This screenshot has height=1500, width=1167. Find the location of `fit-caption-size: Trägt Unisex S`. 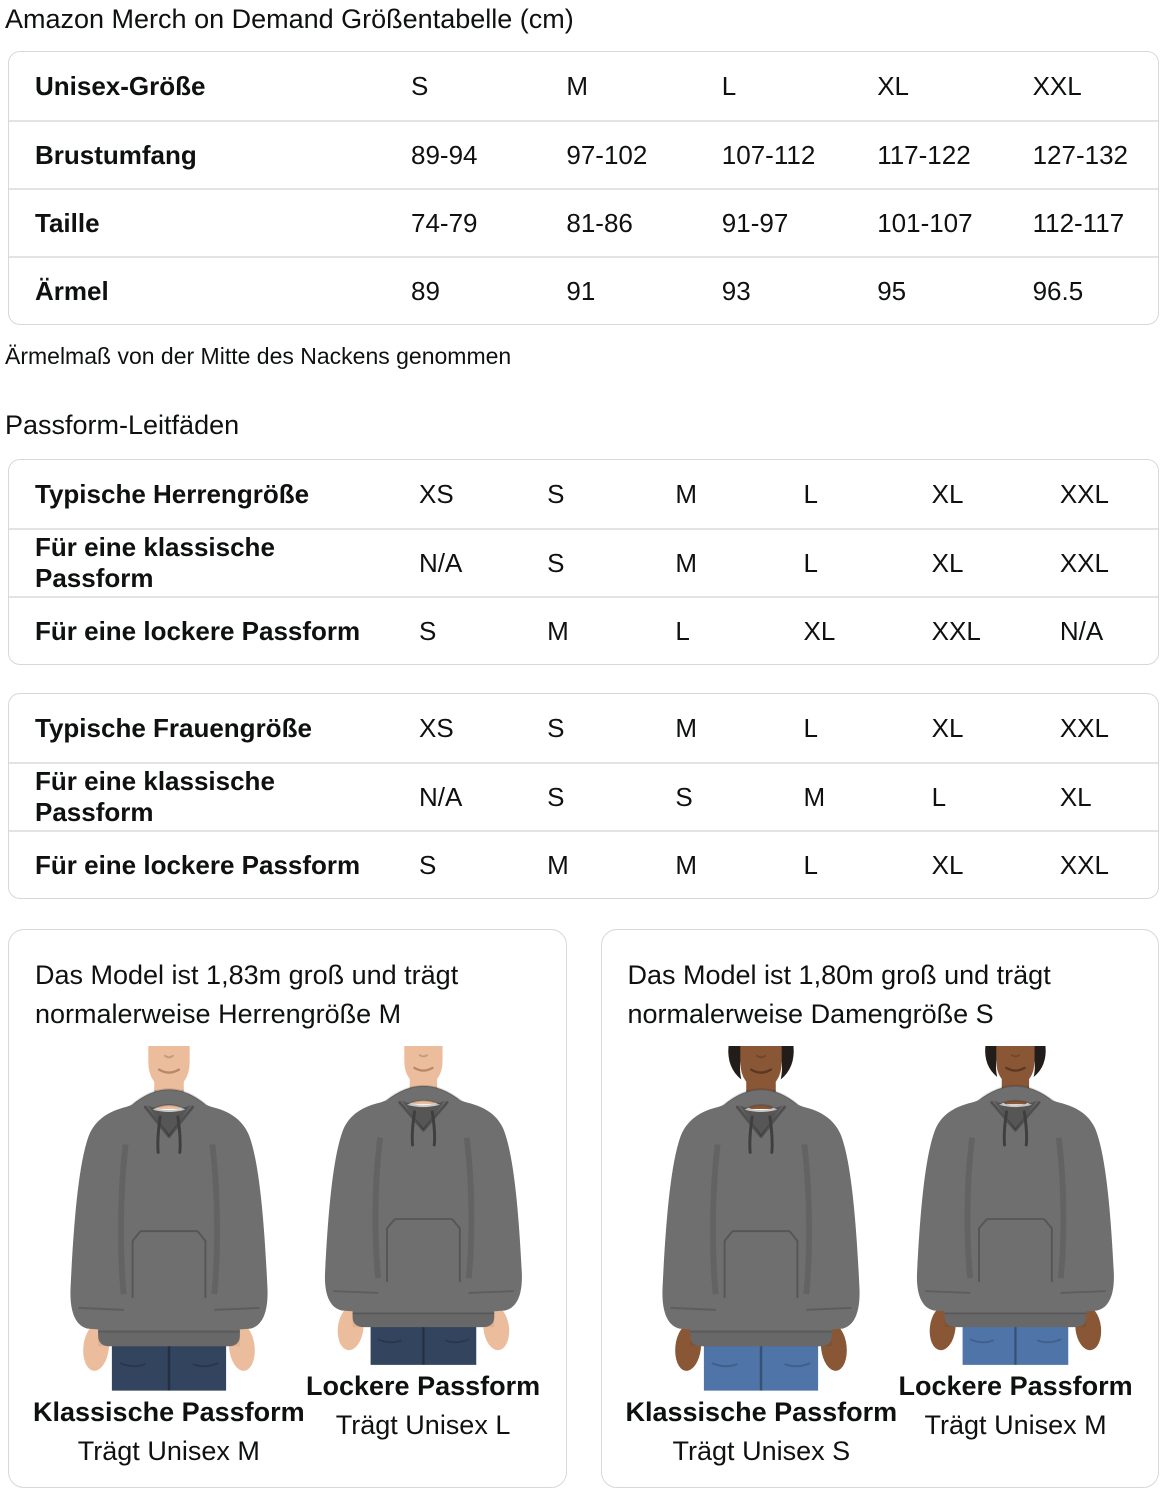

fit-caption-size: Trägt Unisex S is located at coordinates (761, 1450).